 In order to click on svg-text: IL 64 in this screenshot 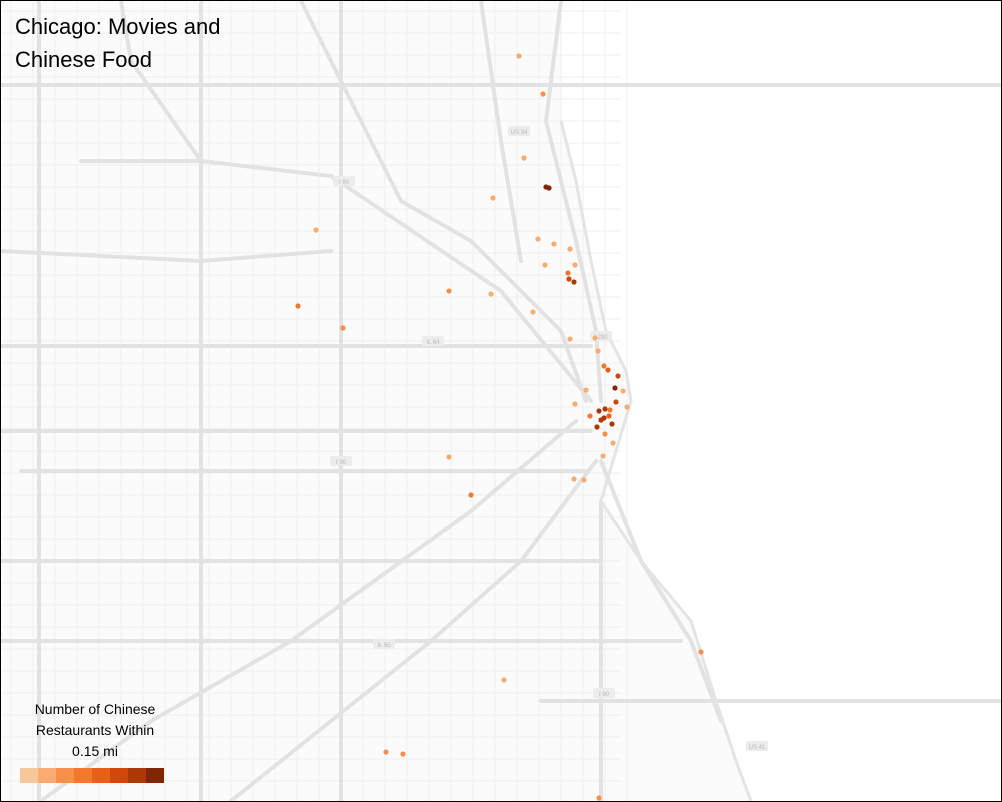, I will do `click(433, 343)`.